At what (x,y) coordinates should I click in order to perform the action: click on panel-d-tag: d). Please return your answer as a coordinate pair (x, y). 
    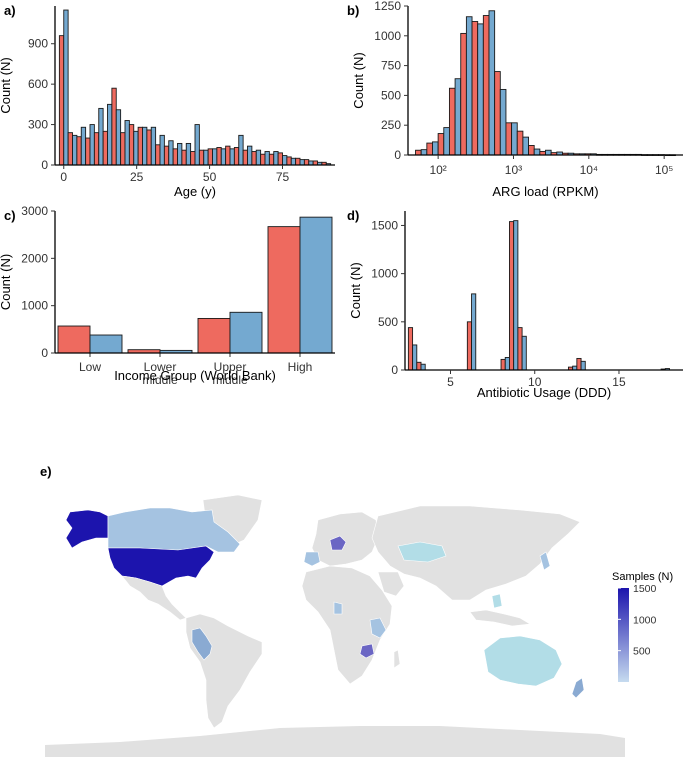
    Looking at the image, I should click on (353, 215).